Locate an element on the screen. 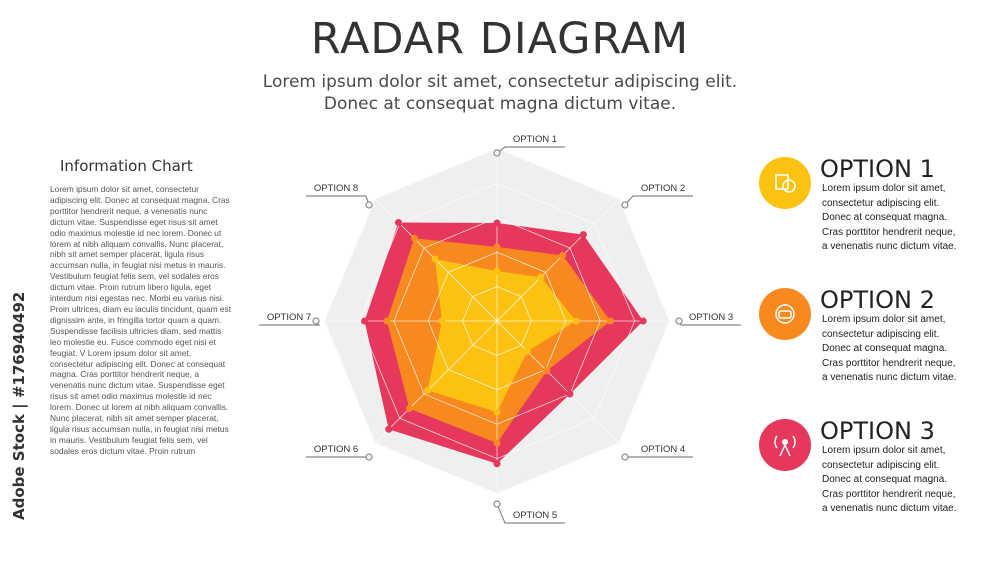 This screenshot has height=563, width=1000. watermark: Adobe Stock | #176940492 is located at coordinates (19, 405).